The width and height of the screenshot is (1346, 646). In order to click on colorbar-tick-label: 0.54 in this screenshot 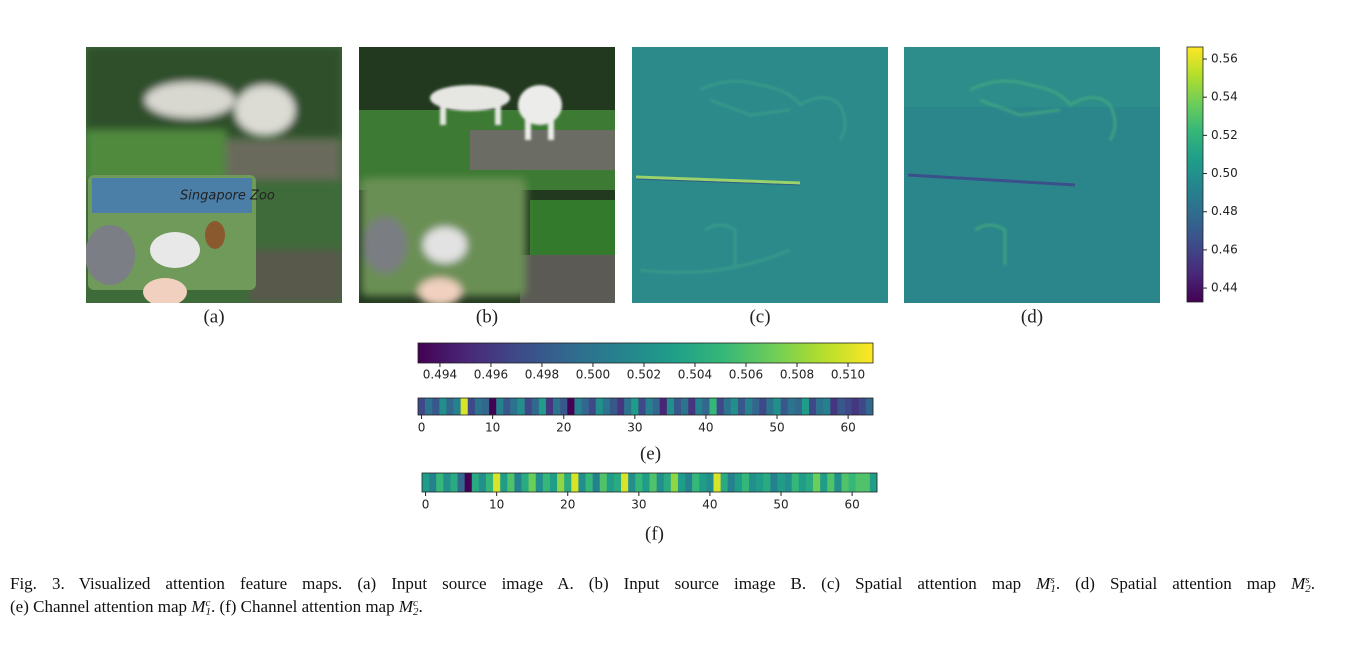, I will do `click(1224, 97)`.